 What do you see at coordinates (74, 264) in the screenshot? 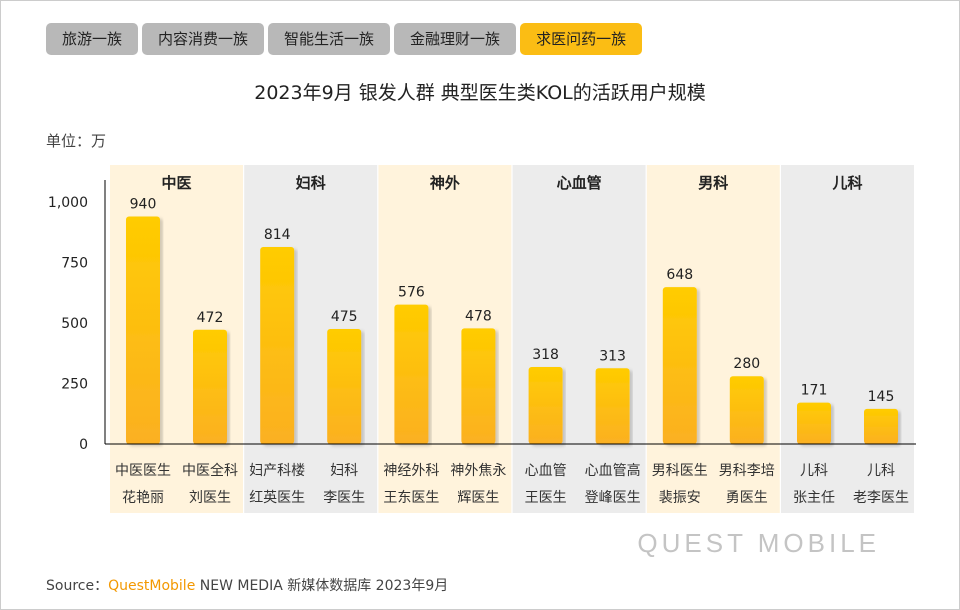
I see `y-tick-label: 750` at bounding box center [74, 264].